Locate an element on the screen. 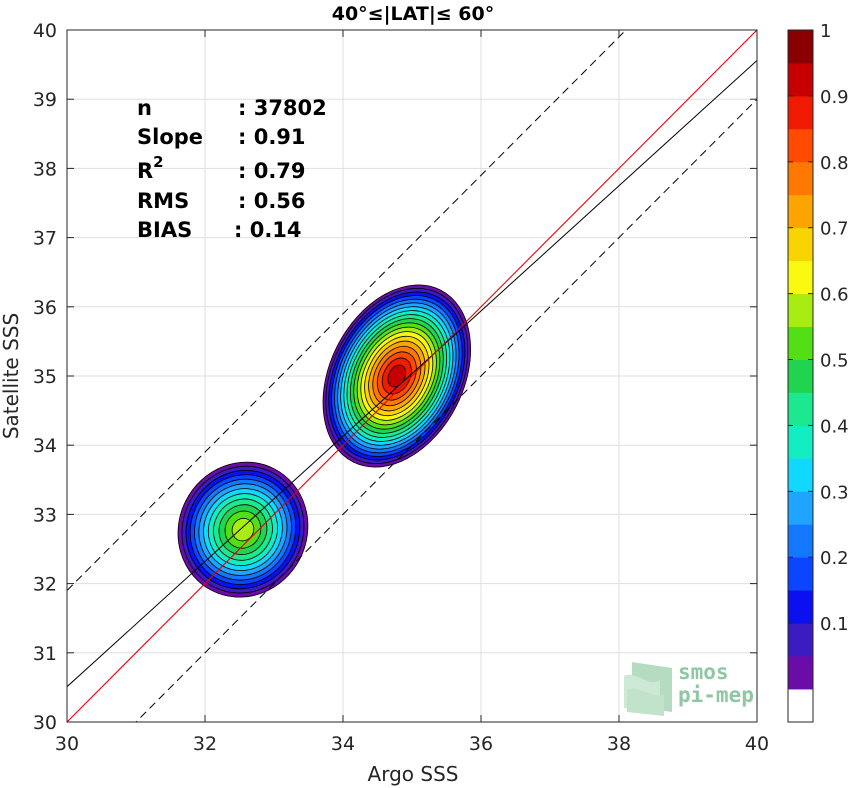  x-tick-label: 30 is located at coordinates (67, 744).